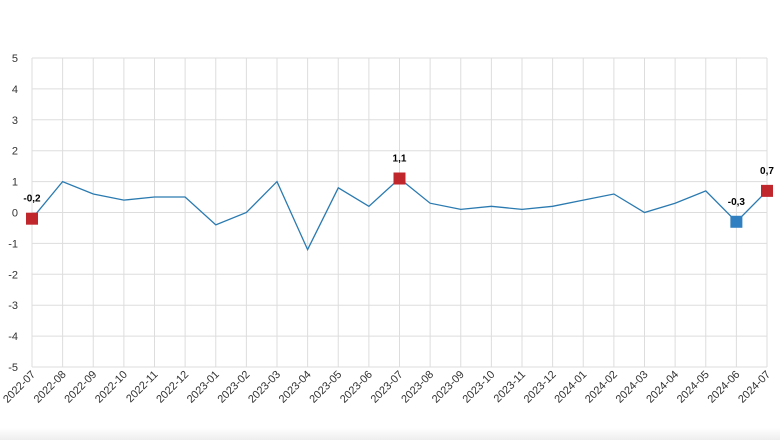 This screenshot has width=780, height=440. I want to click on x-tick-label: 2022-08, so click(50, 387).